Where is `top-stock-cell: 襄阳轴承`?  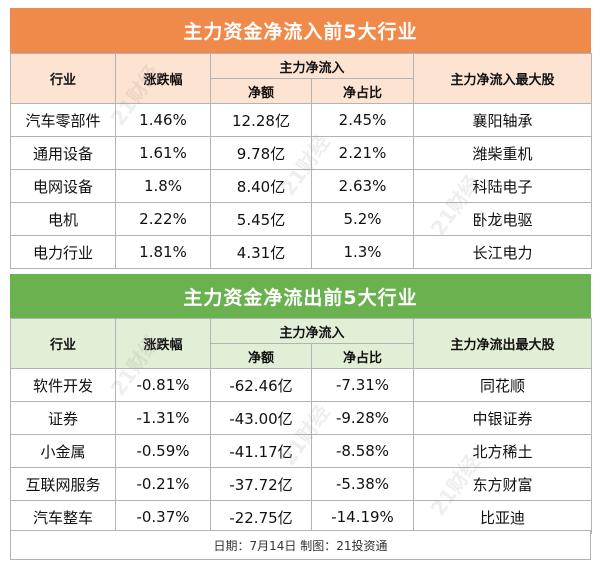 top-stock-cell: 襄阳轴承 is located at coordinates (503, 120).